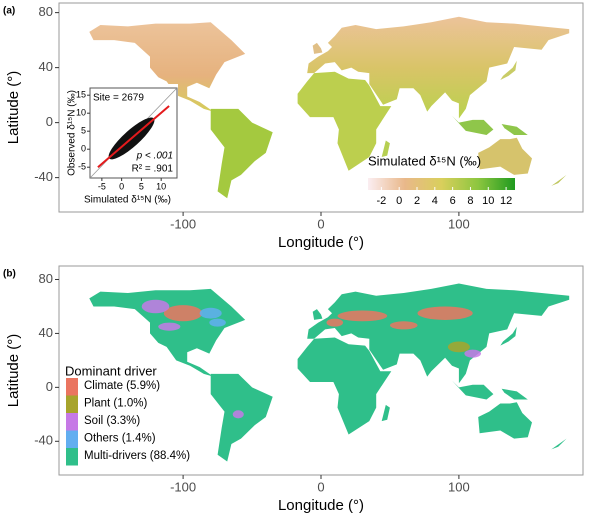  I want to click on panel-label: (b), so click(9, 274).